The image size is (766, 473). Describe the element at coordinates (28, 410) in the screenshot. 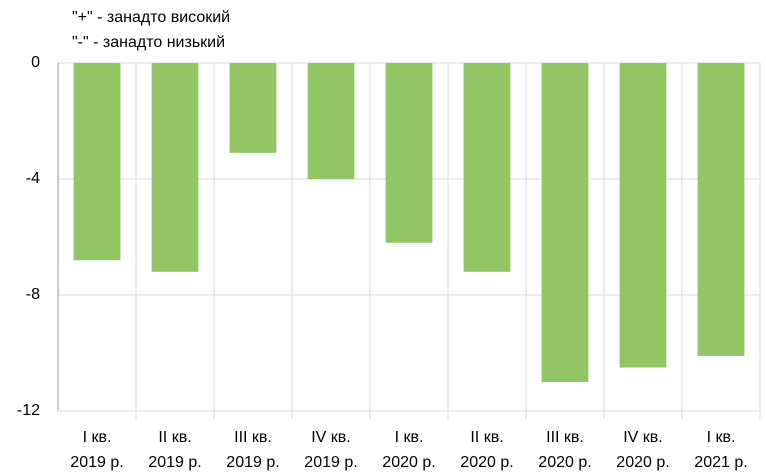

I see `y-tick-label: -12` at that location.